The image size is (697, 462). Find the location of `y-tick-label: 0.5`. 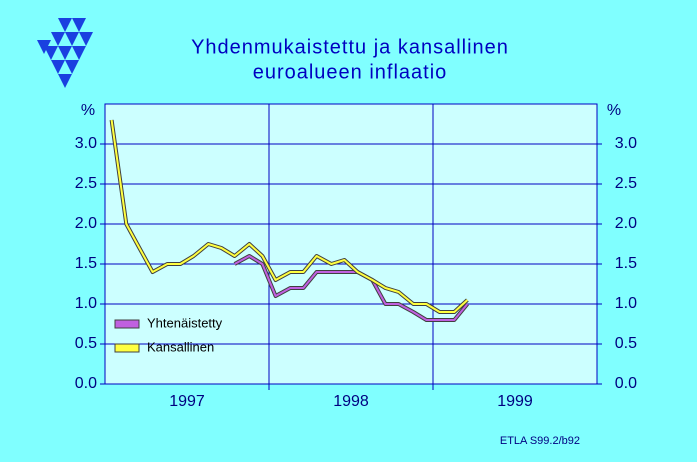

y-tick-label: 0.5 is located at coordinates (86, 343).